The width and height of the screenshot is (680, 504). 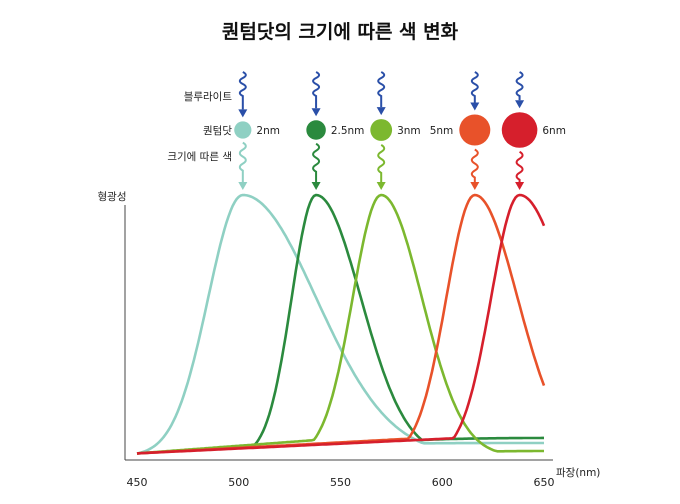 I want to click on diagram-title: 퀀텀닷의 크기에 따른 색 변화, so click(x=340, y=32).